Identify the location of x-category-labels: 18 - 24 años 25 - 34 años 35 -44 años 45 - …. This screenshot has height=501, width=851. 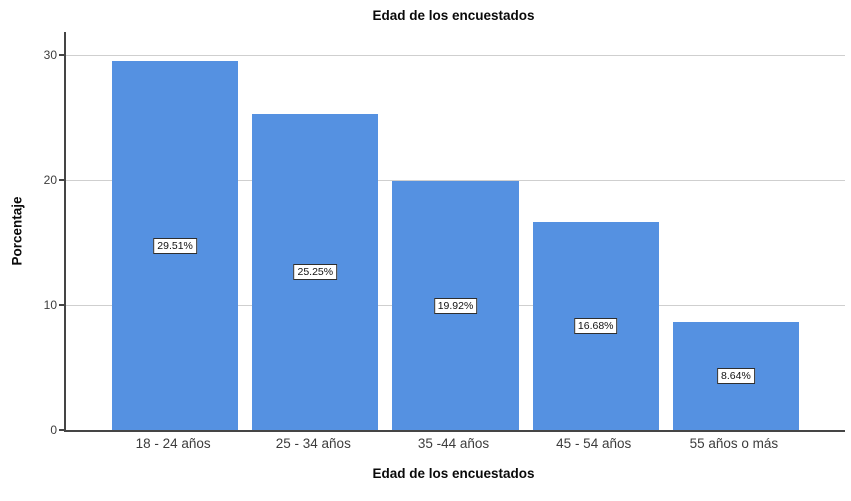
(453, 443).